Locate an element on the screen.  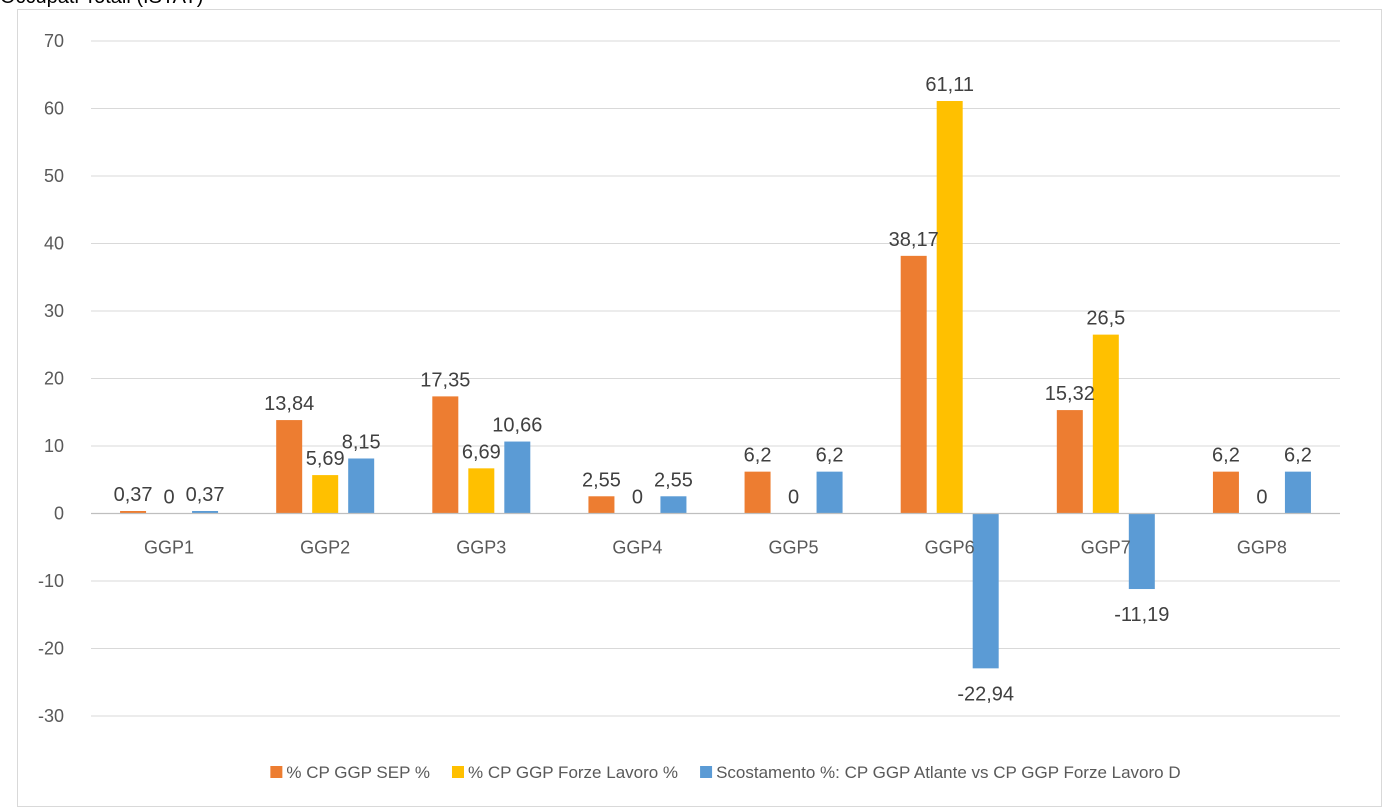
y-tick-label: -10 is located at coordinates (51, 581).